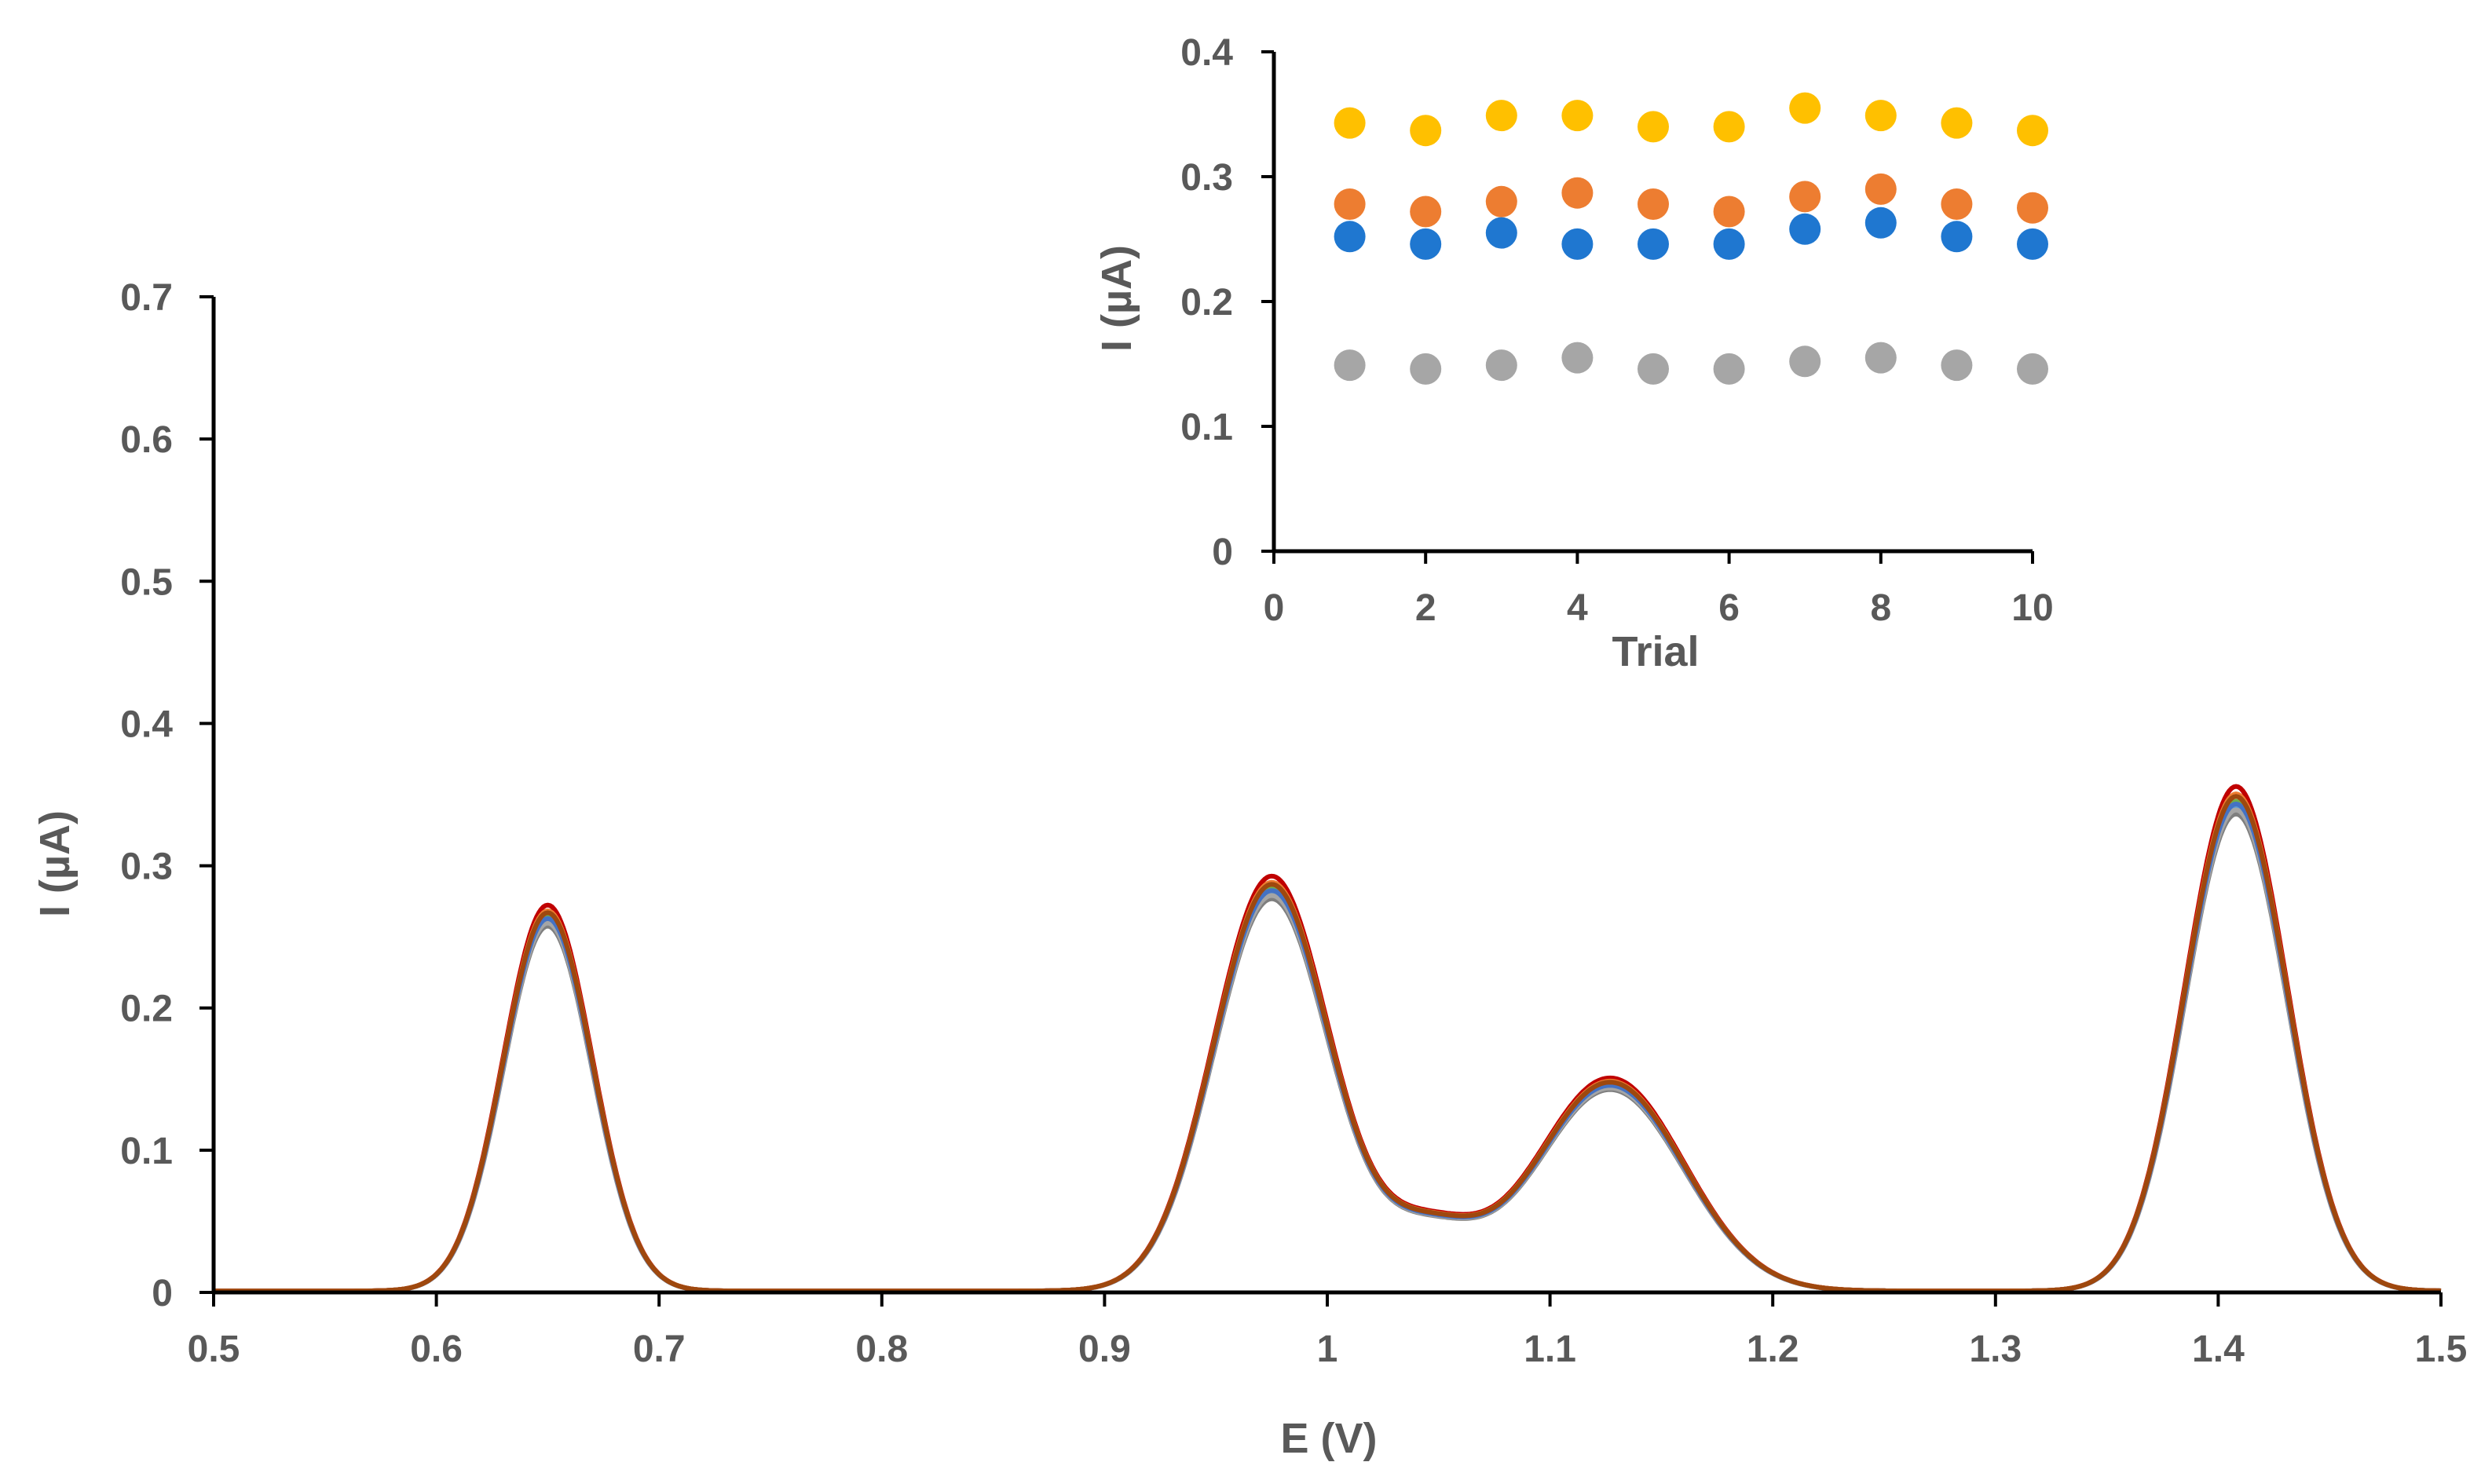 This screenshot has width=2492, height=1484. What do you see at coordinates (1274, 608) in the screenshot?
I see `inset-x-tick-label: 0` at bounding box center [1274, 608].